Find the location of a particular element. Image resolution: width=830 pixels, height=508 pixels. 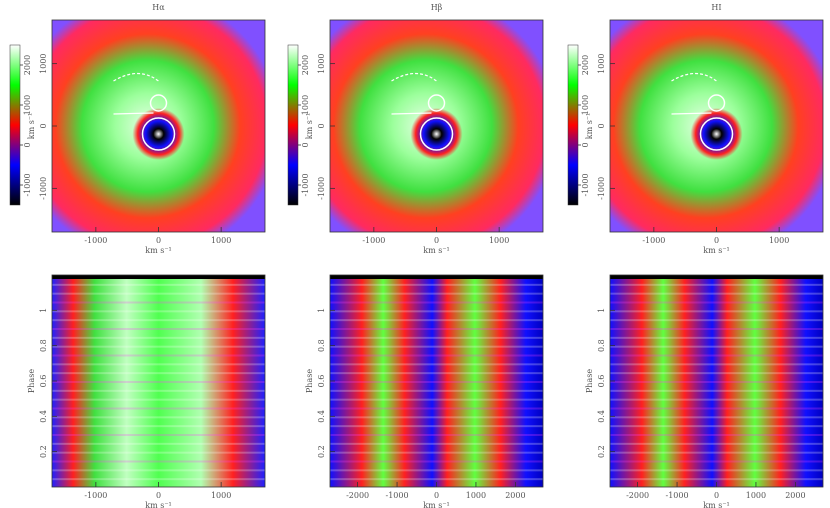

colorbar-tick-label: 1000 is located at coordinates (305, 105).